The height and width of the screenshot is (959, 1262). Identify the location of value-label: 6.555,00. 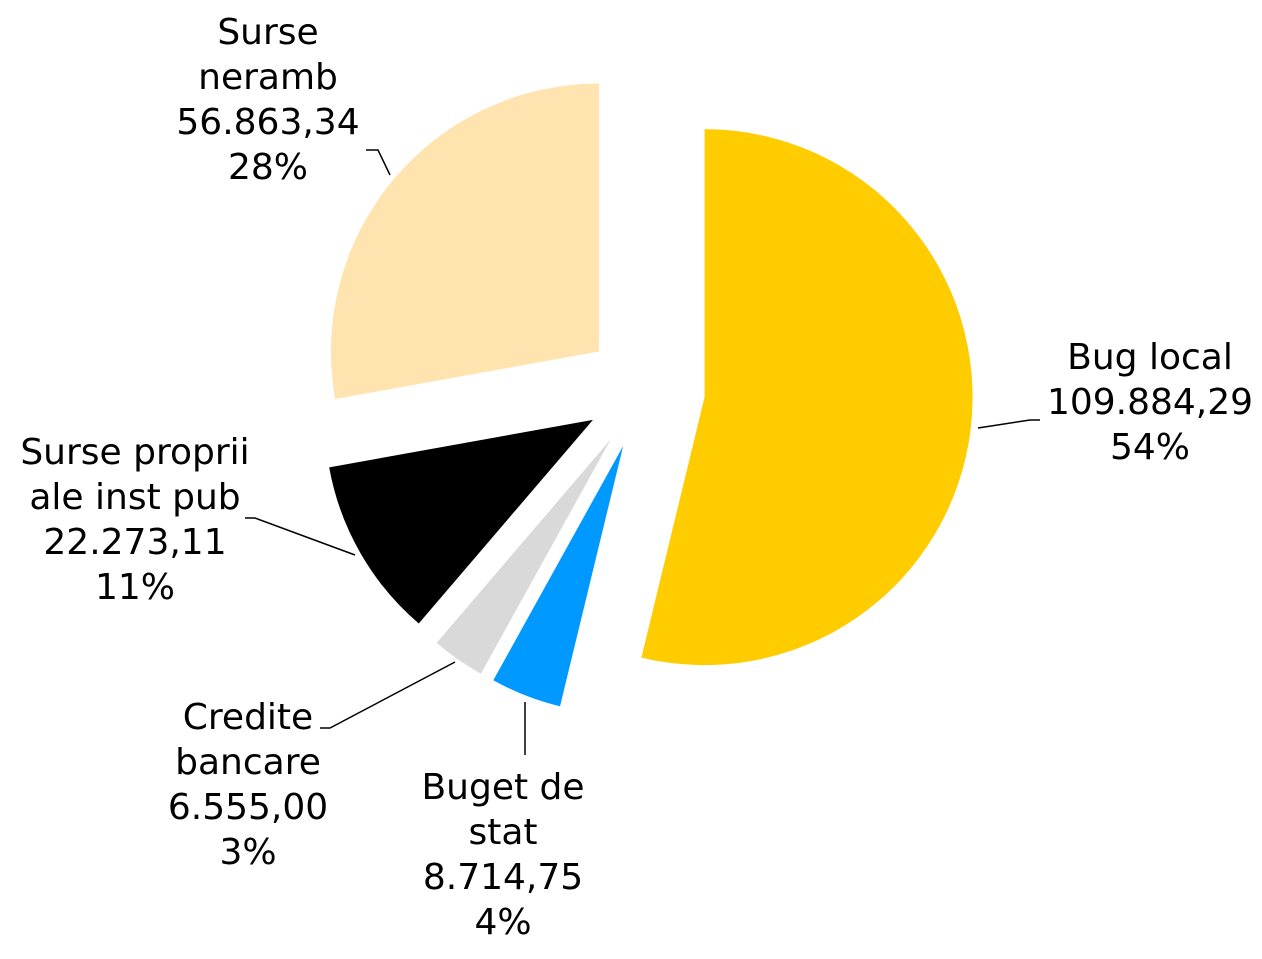
(248, 807).